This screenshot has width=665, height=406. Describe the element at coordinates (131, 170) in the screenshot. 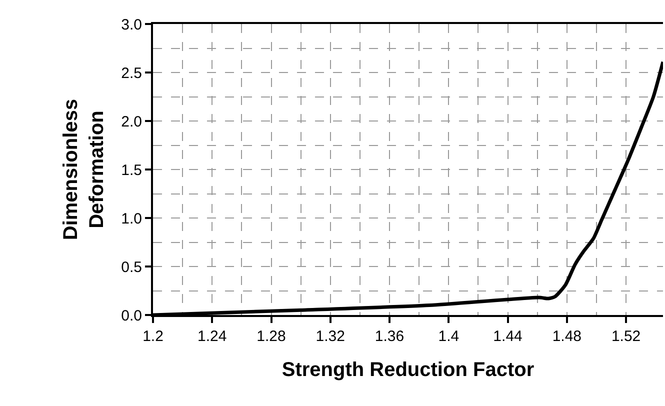

I see `y-tick-label: 1.5` at that location.